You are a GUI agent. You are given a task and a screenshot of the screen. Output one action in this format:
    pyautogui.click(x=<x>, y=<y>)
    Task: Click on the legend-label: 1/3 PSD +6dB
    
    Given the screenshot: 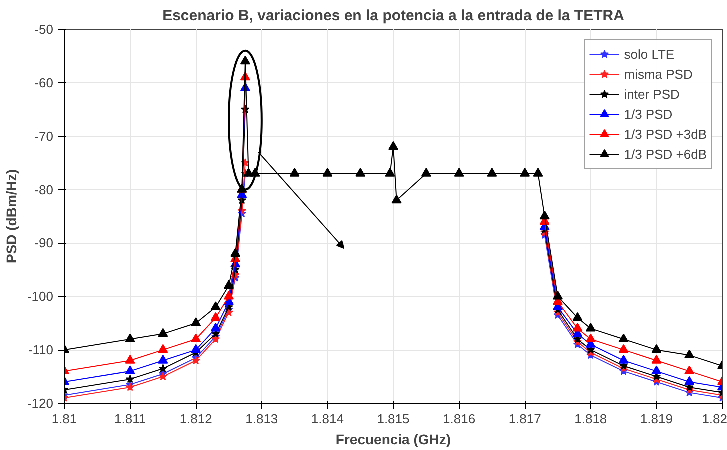 What is the action you would take?
    pyautogui.click(x=665, y=154)
    